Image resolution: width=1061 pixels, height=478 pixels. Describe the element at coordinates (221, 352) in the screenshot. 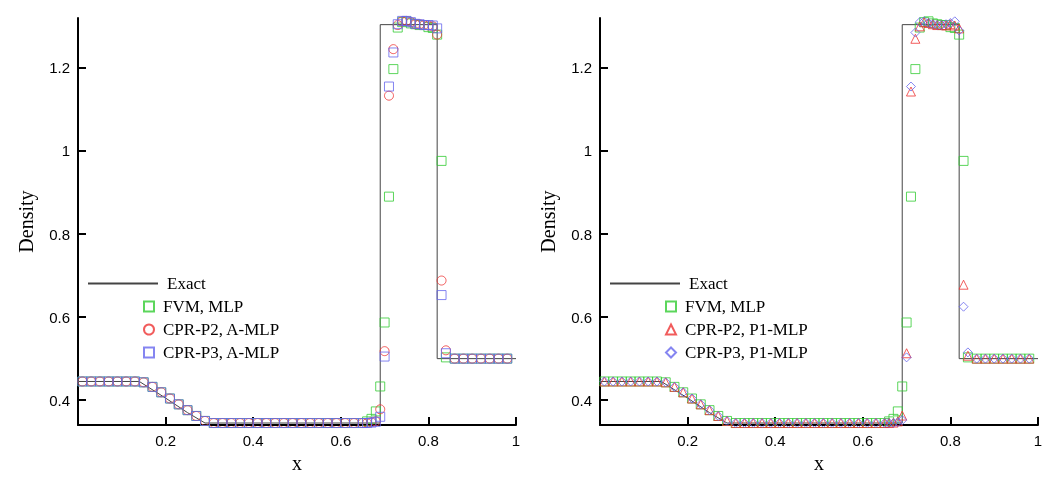

I see `legend-label: CPR-P3, A-MLP` at that location.